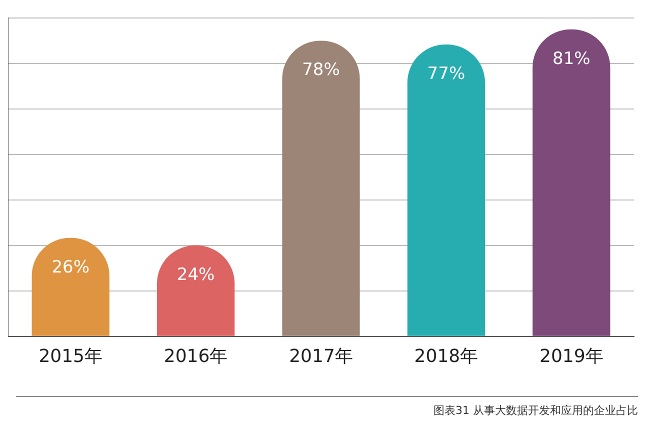 Image resolution: width=646 pixels, height=425 pixels. Describe the element at coordinates (446, 74) in the screenshot. I see `data-label: 77%` at that location.